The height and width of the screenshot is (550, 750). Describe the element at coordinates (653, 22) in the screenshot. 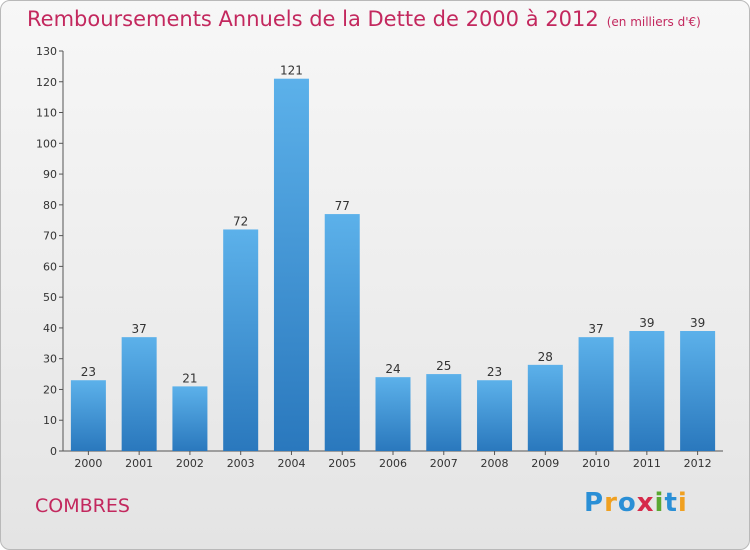

I see `title-unit: (en milliers d'€)` at that location.